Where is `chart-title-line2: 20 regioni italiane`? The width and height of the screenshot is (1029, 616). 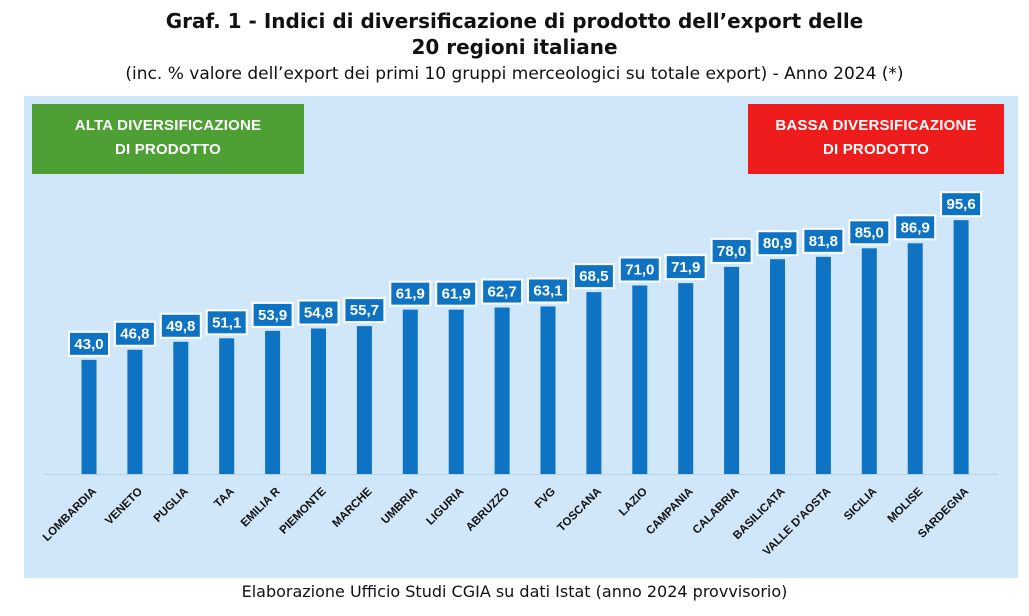 chart-title-line2: 20 regioni italiane is located at coordinates (514, 47).